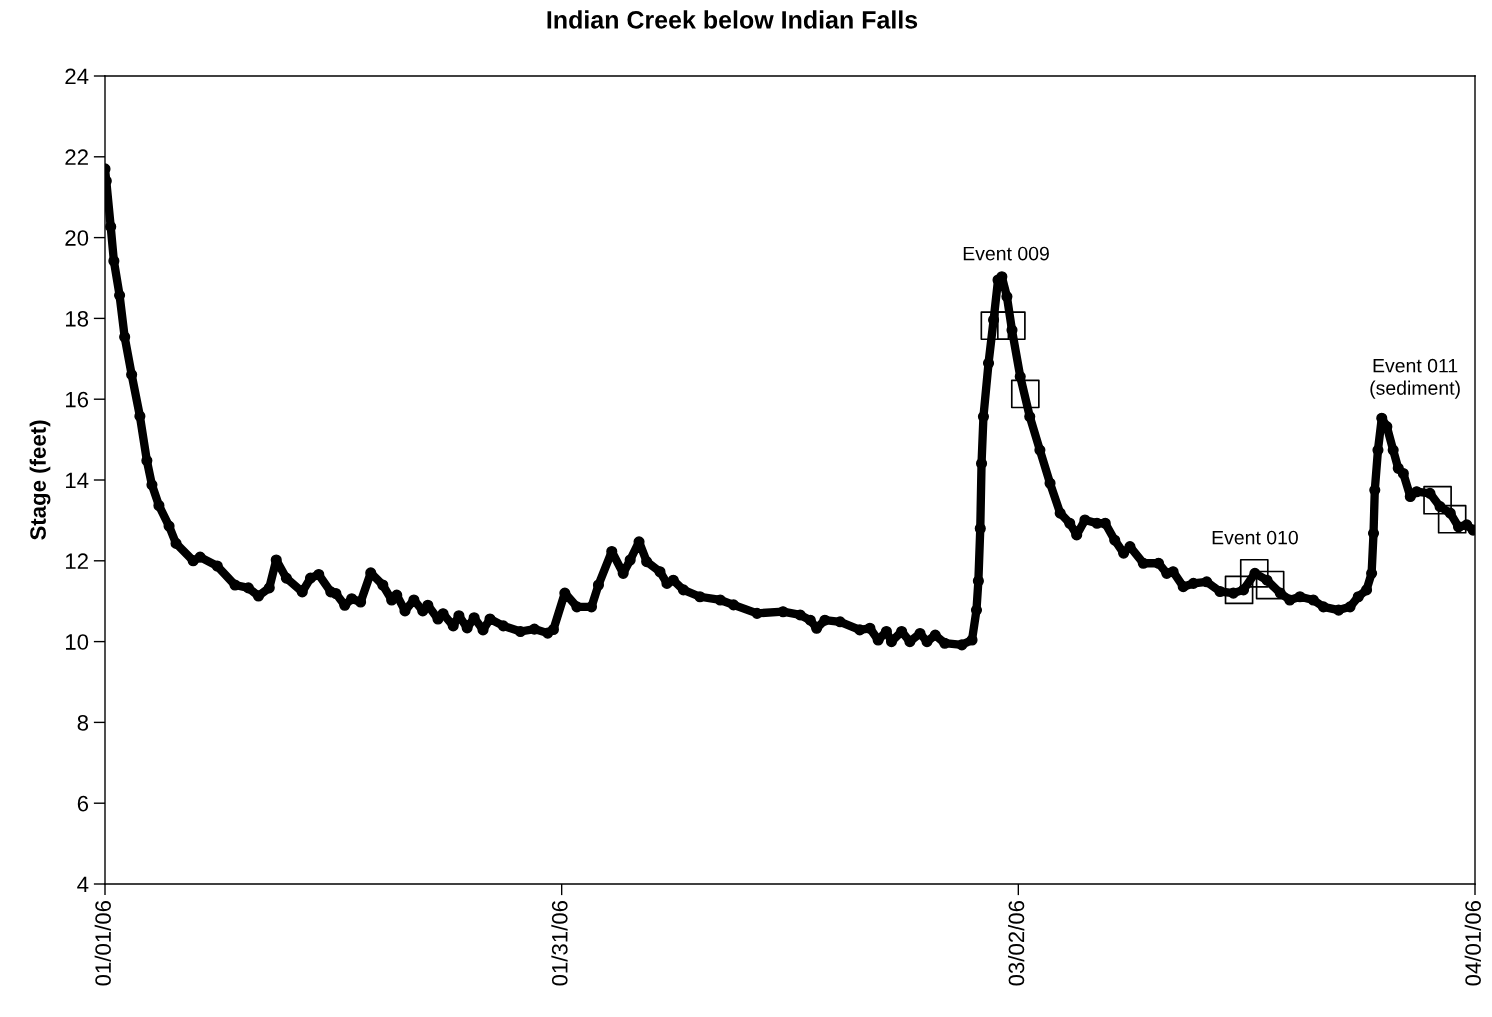  I want to click on y-tick-label: 8, so click(83, 722).